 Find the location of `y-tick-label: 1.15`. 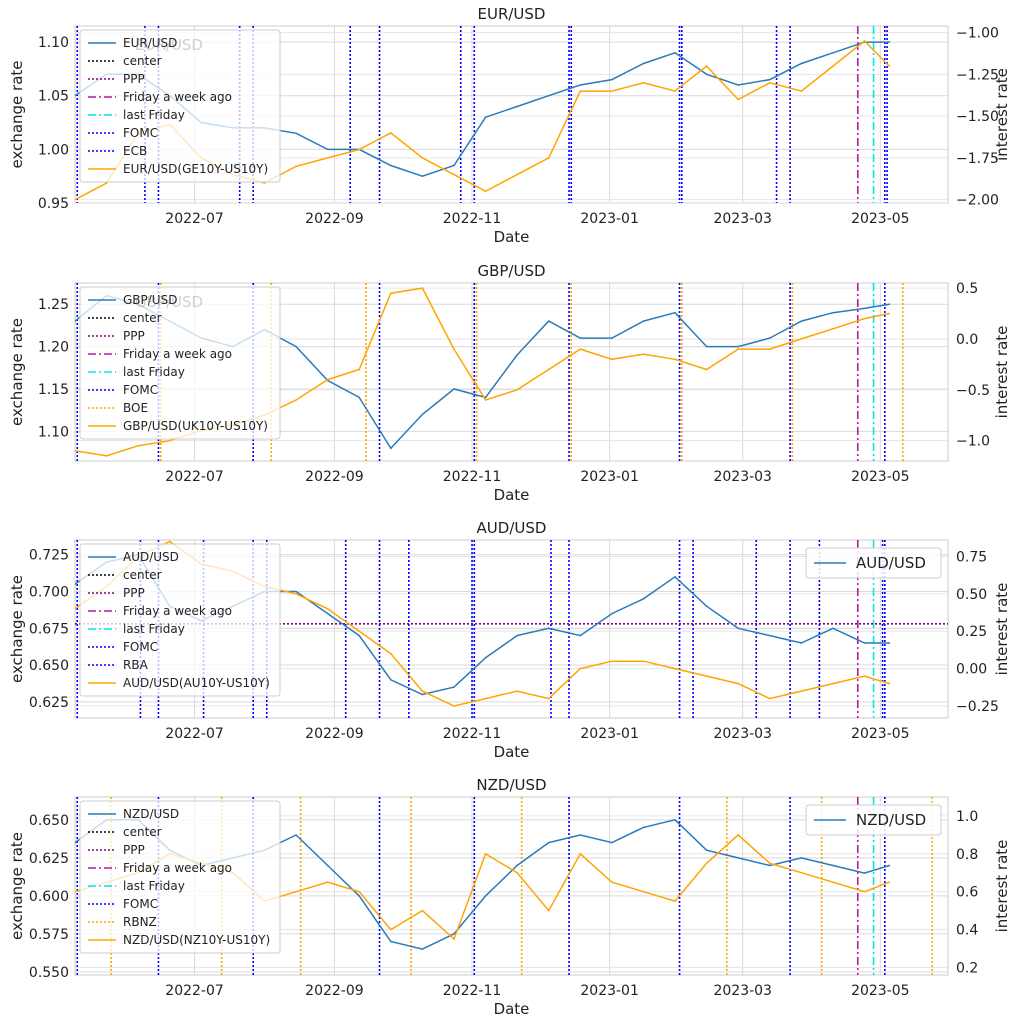

y-tick-label: 1.15 is located at coordinates (53, 390).